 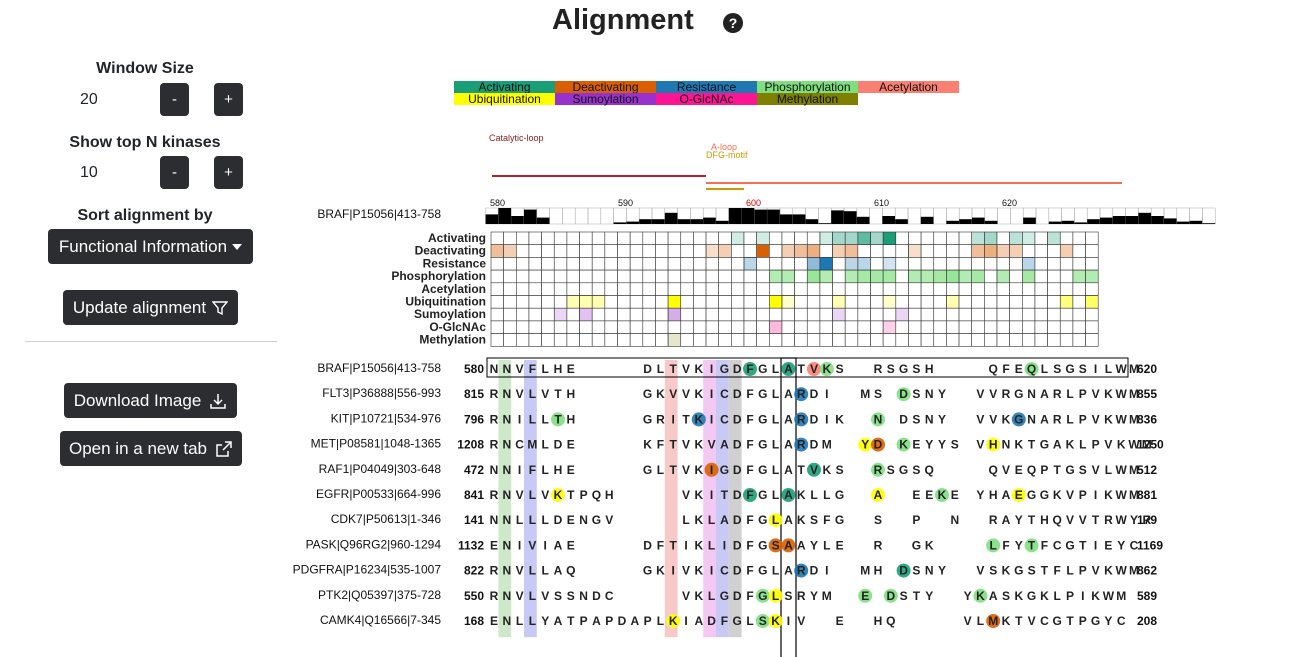 I want to click on alignment-start-position: 550, so click(x=474, y=596).